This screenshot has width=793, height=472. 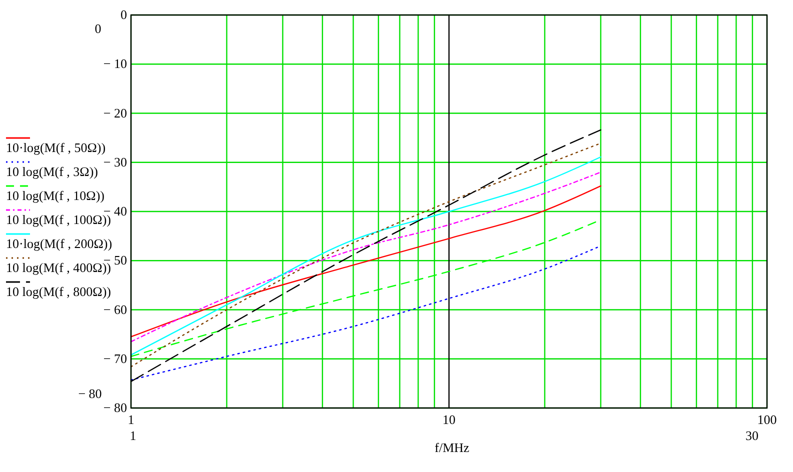 I want to click on x-tick-label: 100, so click(x=767, y=419).